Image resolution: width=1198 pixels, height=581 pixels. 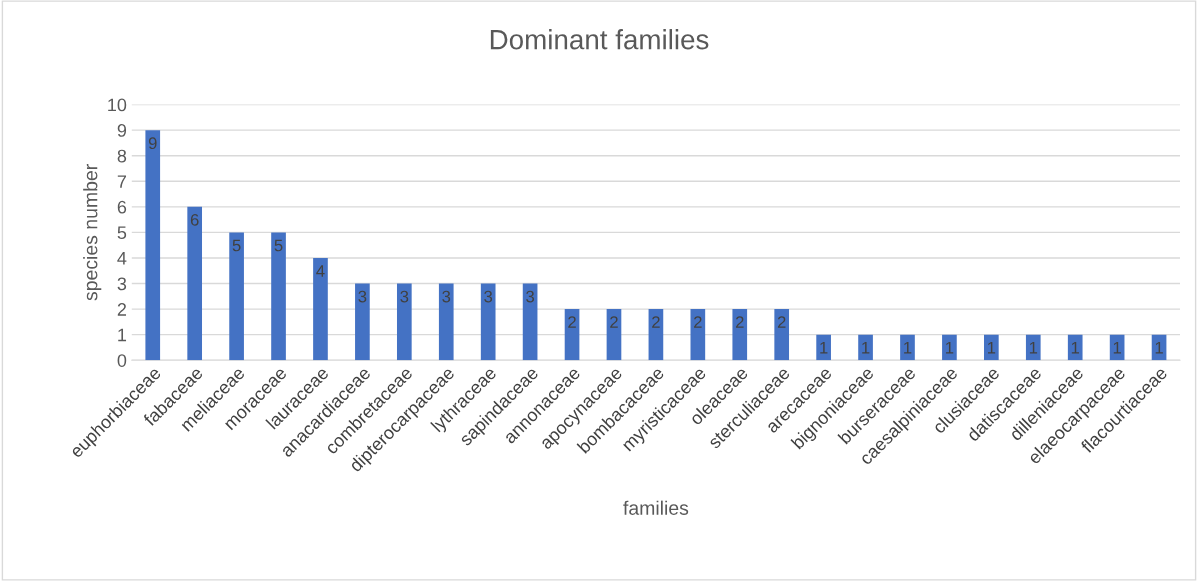 What do you see at coordinates (122, 207) in the screenshot?
I see `y-tick-label: 6` at bounding box center [122, 207].